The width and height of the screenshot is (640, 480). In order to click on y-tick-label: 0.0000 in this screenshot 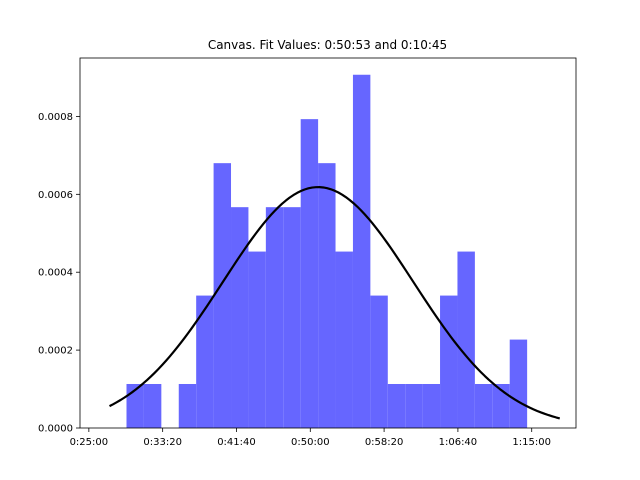, I will do `click(55, 429)`.